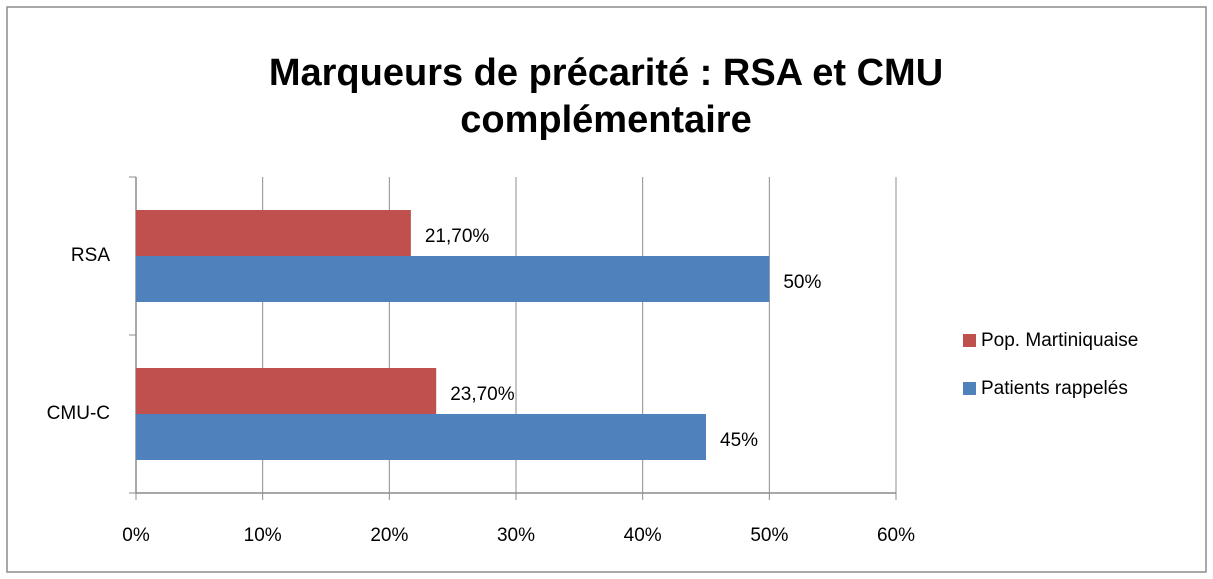  I want to click on x-tick-label: 40%, so click(643, 535).